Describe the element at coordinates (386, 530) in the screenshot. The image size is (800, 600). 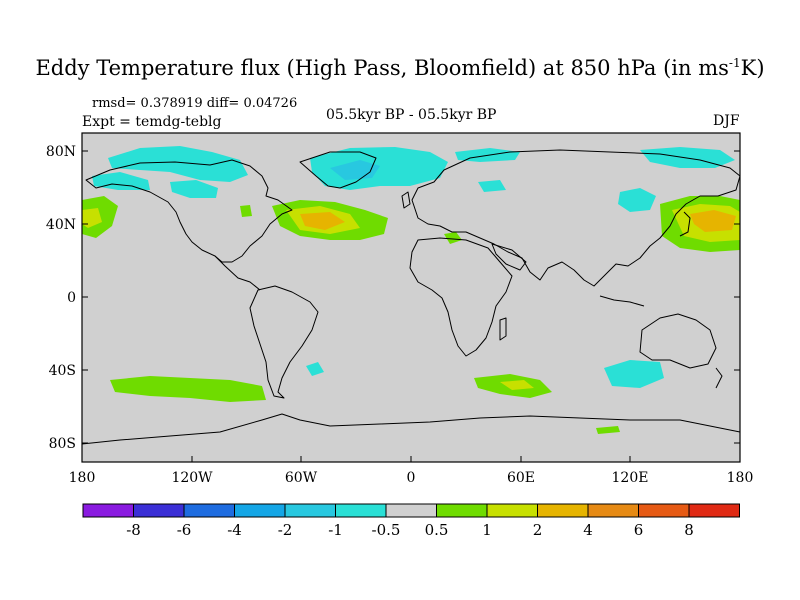
I see `colorbar-label: -0.5` at that location.